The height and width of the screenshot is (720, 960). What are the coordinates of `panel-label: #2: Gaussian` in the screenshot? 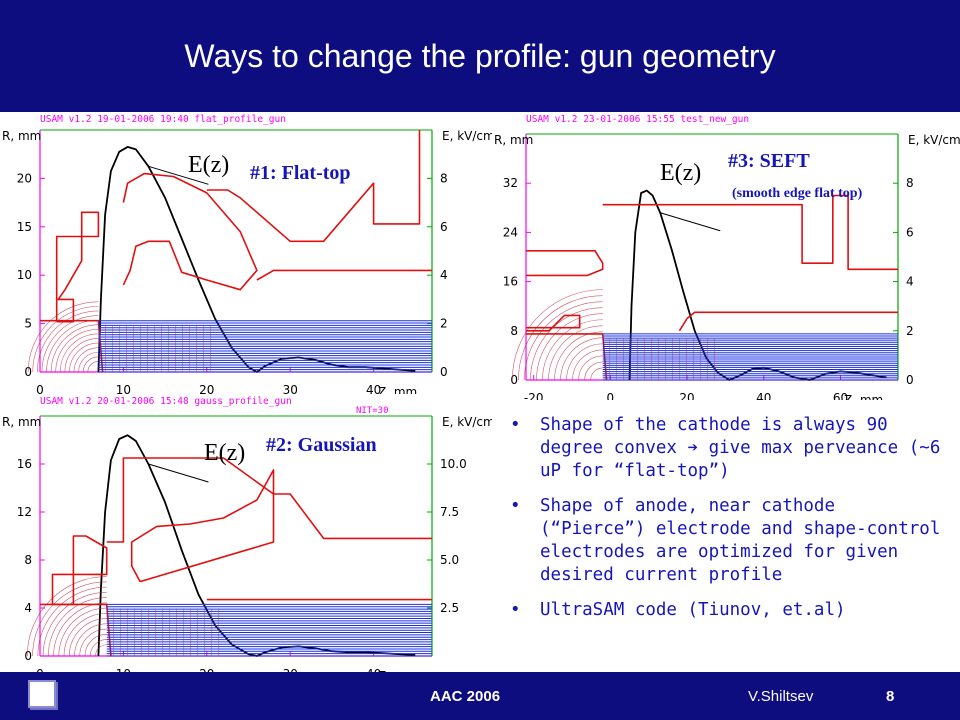 It's located at (321, 445).